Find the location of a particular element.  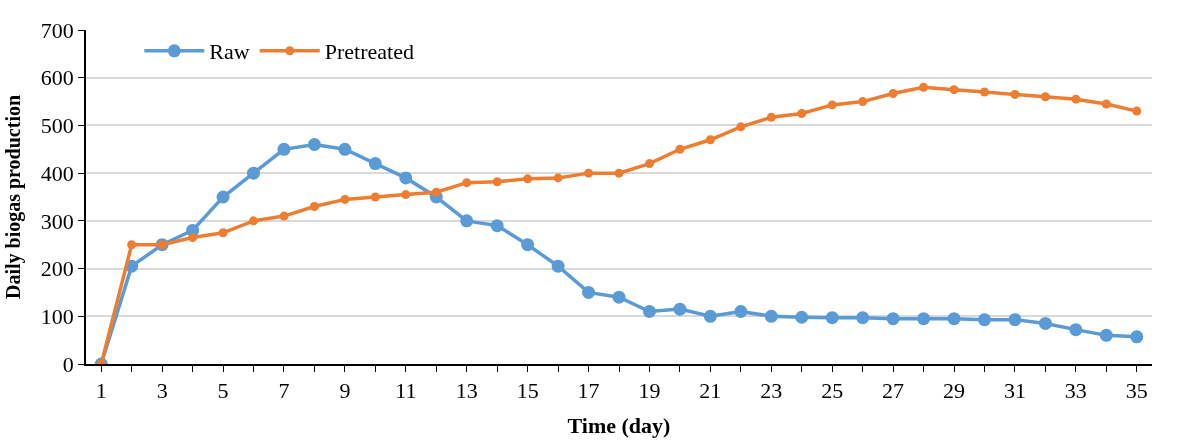

x-tick-label: 13 is located at coordinates (466, 391).